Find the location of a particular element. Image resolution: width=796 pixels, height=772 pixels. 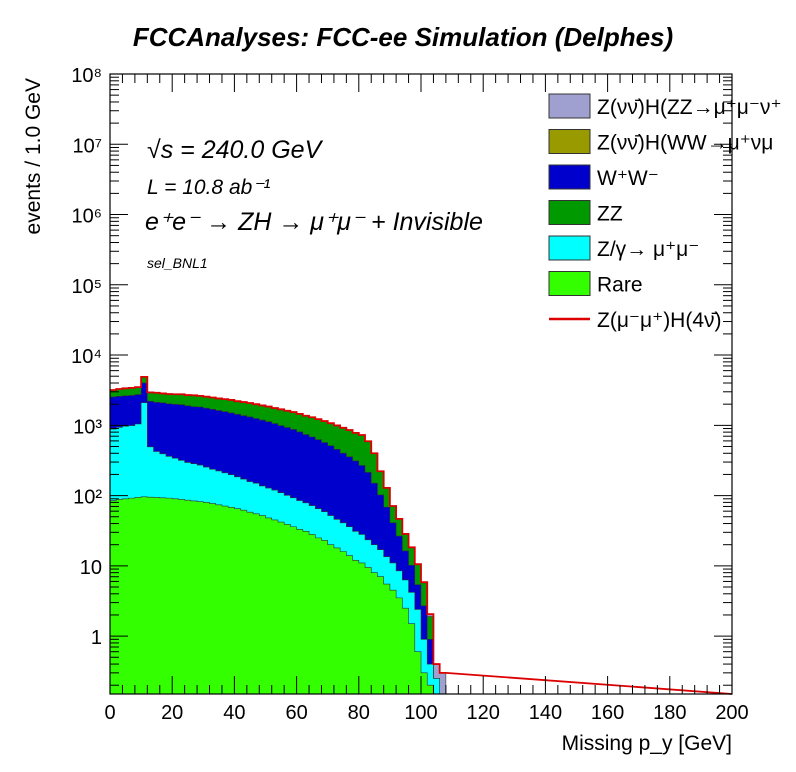

x-tick-label: 200 is located at coordinates (731, 713).